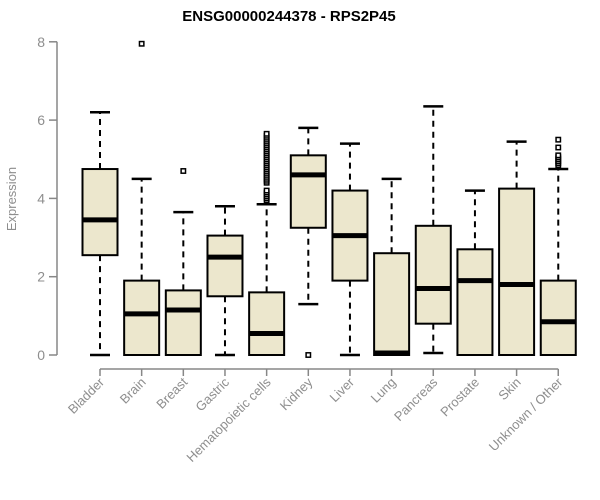 The image size is (600, 500). I want to click on x-tick-label: Prostate, so click(459, 397).